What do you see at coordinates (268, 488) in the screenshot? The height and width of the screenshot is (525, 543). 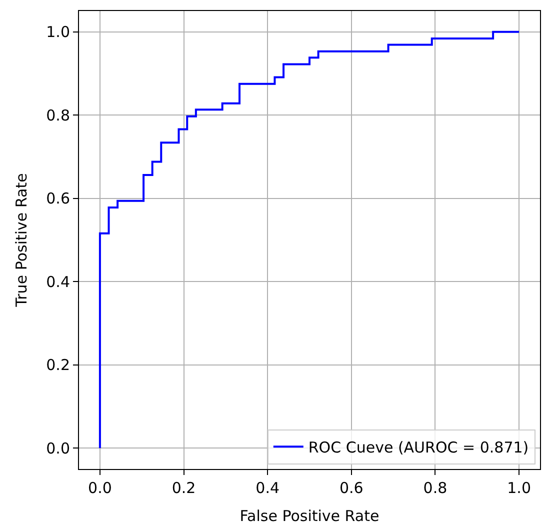 I see `x-tick-label: 0.4` at bounding box center [268, 488].